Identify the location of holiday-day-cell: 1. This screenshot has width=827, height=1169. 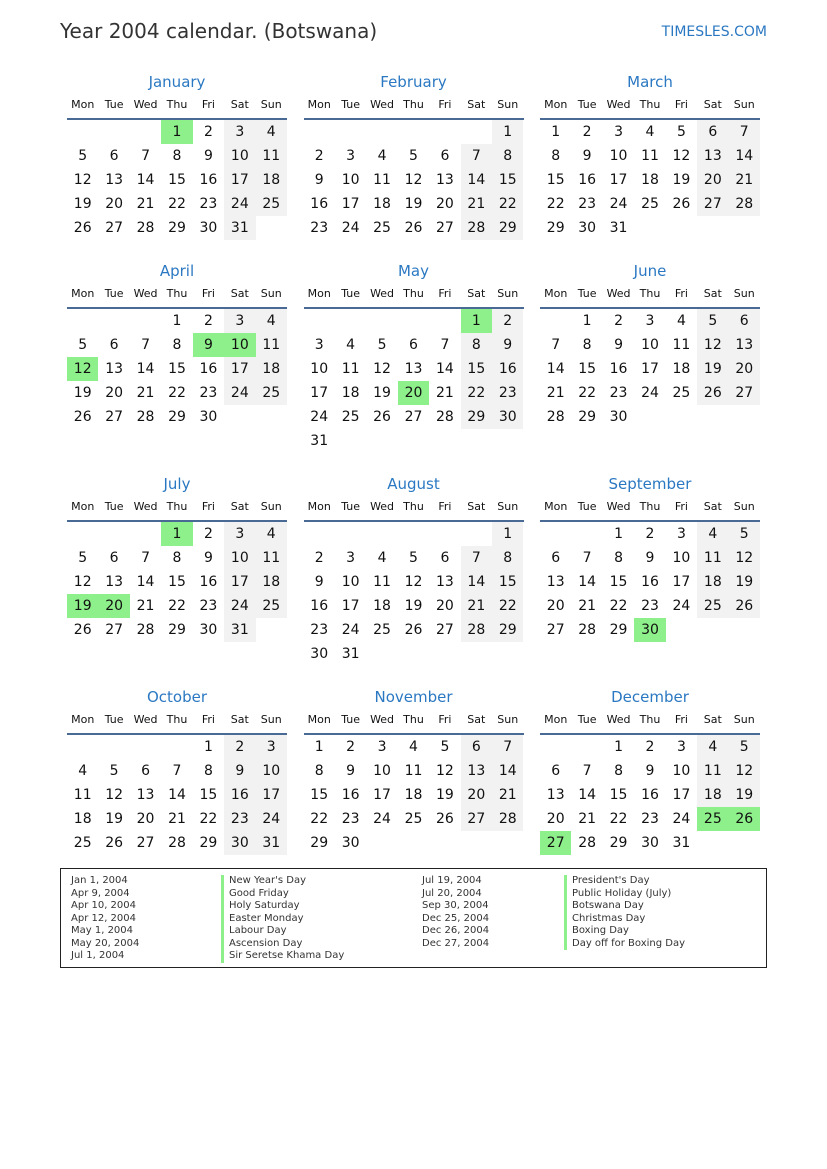
(177, 534).